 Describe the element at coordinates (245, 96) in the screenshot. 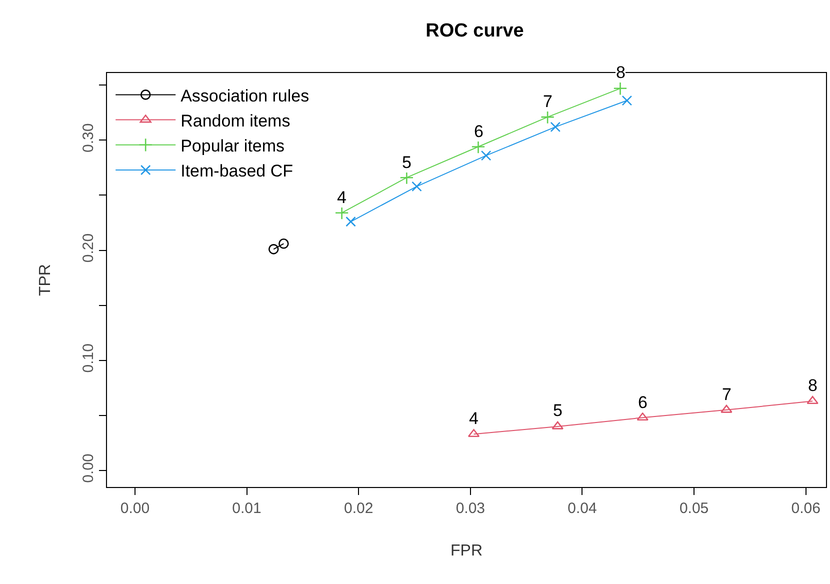

I see `legend-label: Association rules` at that location.